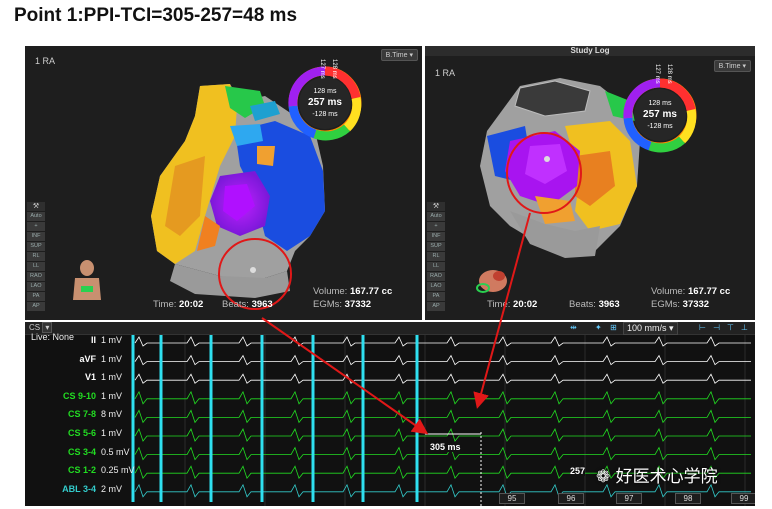 Image resolution: width=772 pixels, height=509 pixels. I want to click on right-volume-stat: Volume: 167.77 cc, so click(691, 291).